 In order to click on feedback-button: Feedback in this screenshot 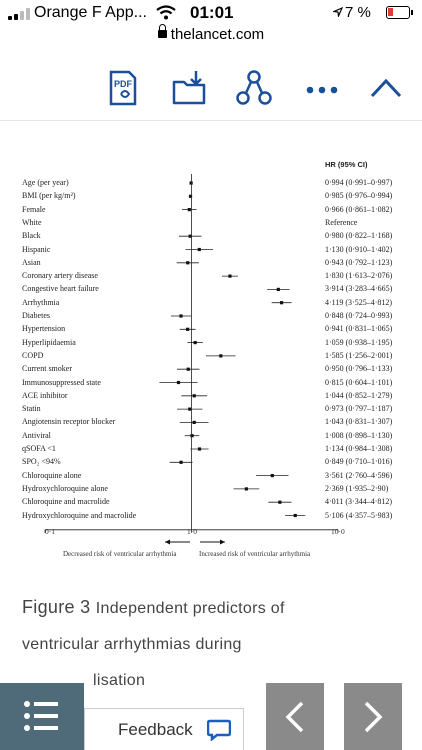, I will do `click(164, 729)`.